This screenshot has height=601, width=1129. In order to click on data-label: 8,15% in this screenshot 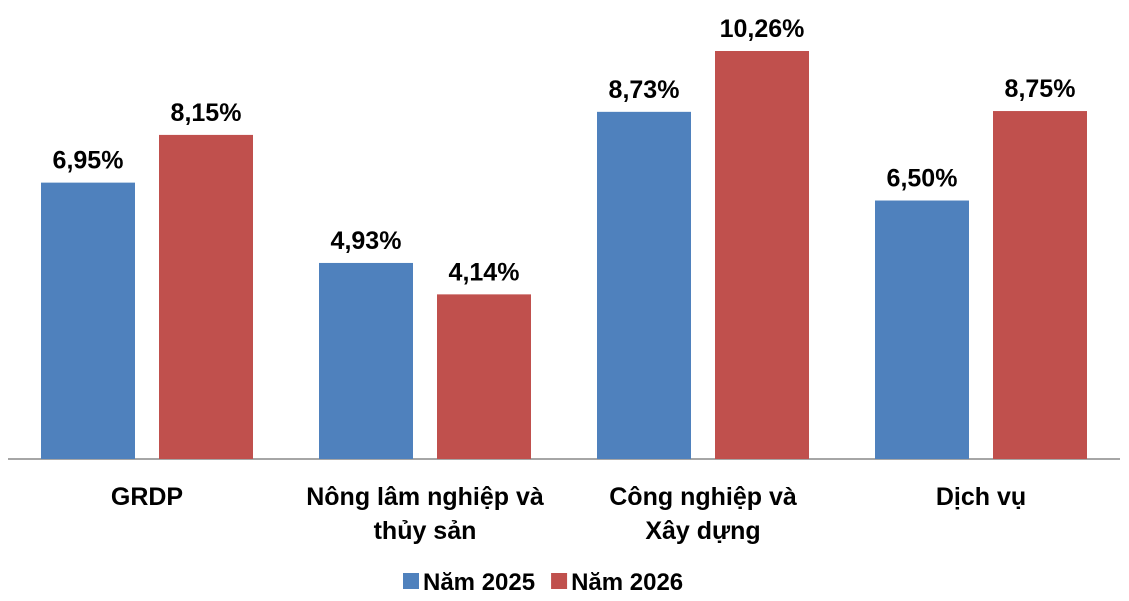, I will do `click(206, 113)`.